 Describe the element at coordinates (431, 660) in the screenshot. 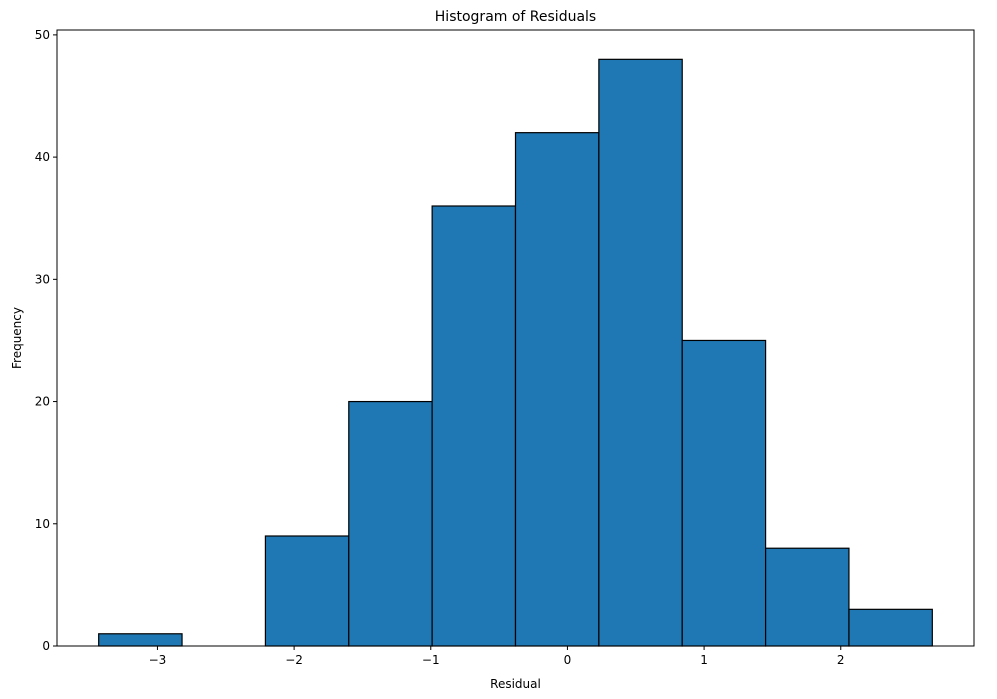

I see `x-tick-label: −1` at that location.